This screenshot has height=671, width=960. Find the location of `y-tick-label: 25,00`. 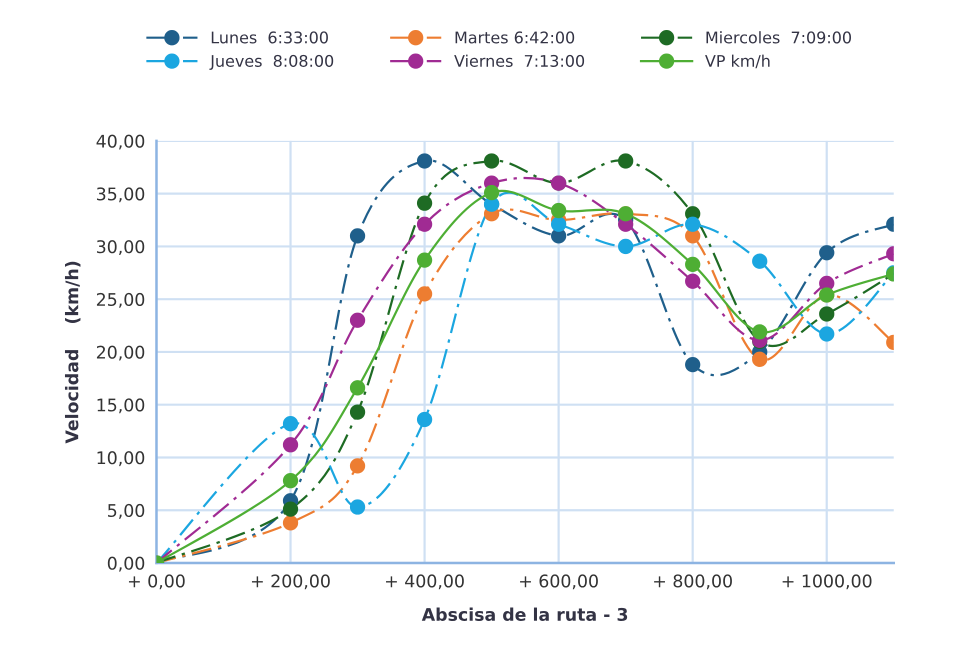

y-tick-label: 25,00 is located at coordinates (120, 300).